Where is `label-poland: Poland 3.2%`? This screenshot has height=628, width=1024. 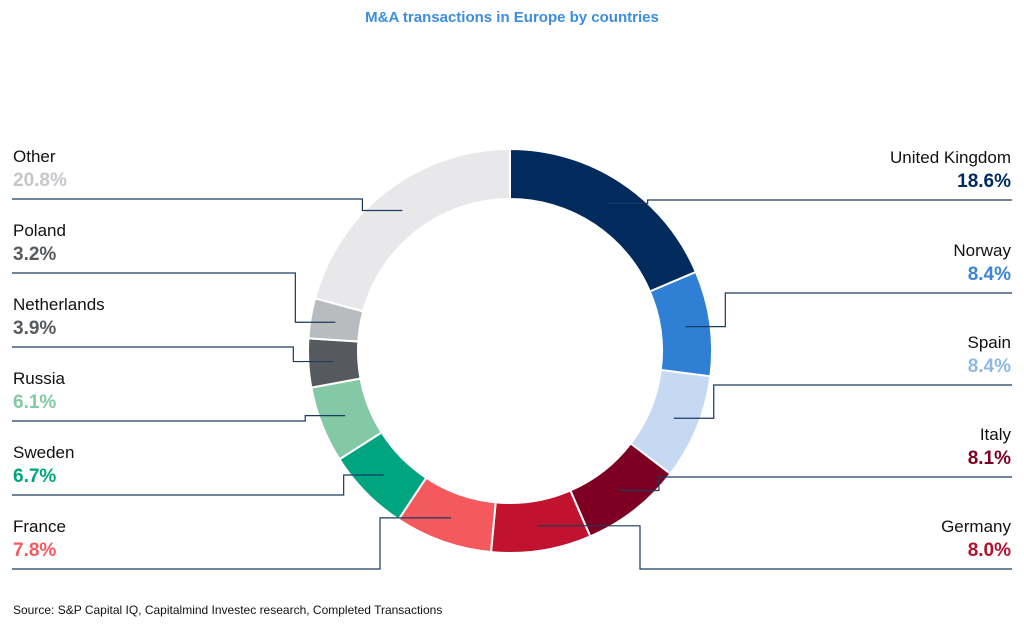
label-poland: Poland 3.2% is located at coordinates (39, 243).